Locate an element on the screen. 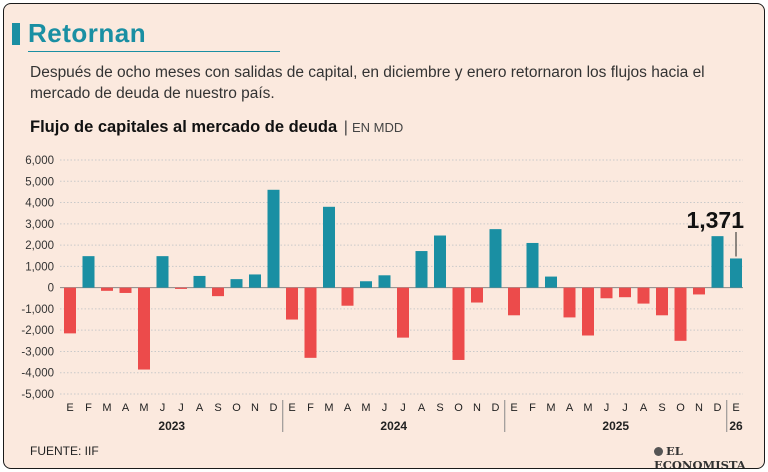  y-tick-label: 0 is located at coordinates (51, 289).